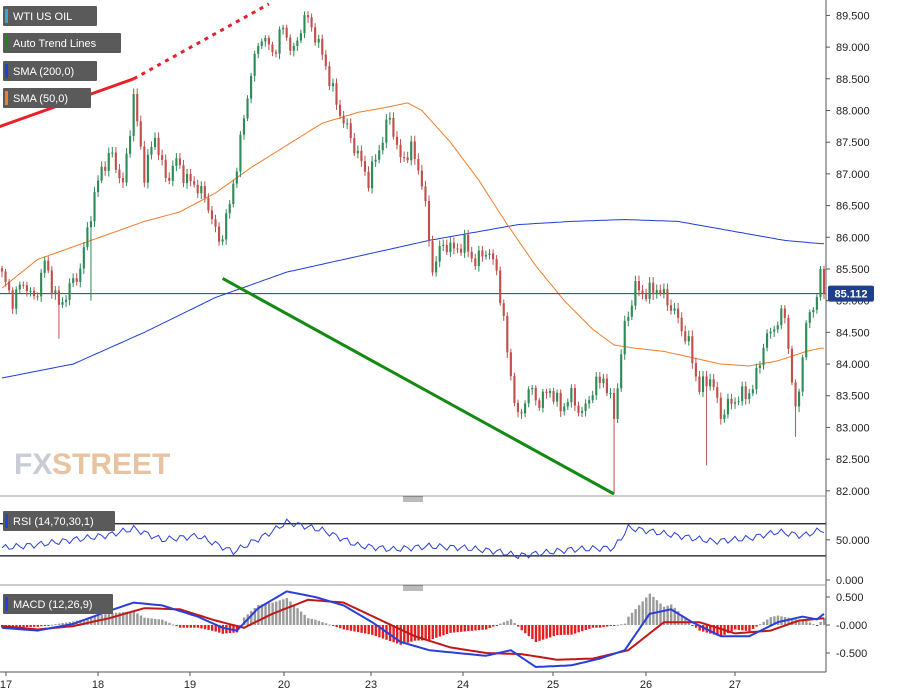 The height and width of the screenshot is (697, 898). Describe the element at coordinates (47, 98) in the screenshot. I see `legend-sma50: SMA (50,0)` at that location.